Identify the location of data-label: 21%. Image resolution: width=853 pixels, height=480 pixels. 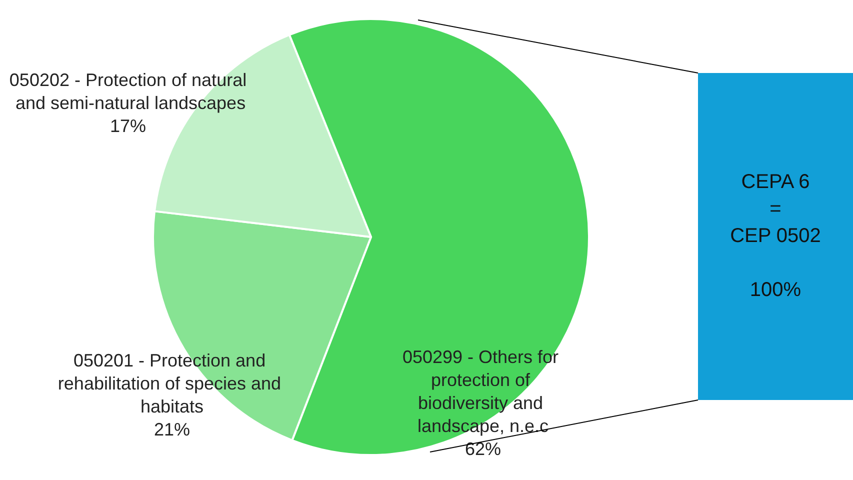
(172, 430).